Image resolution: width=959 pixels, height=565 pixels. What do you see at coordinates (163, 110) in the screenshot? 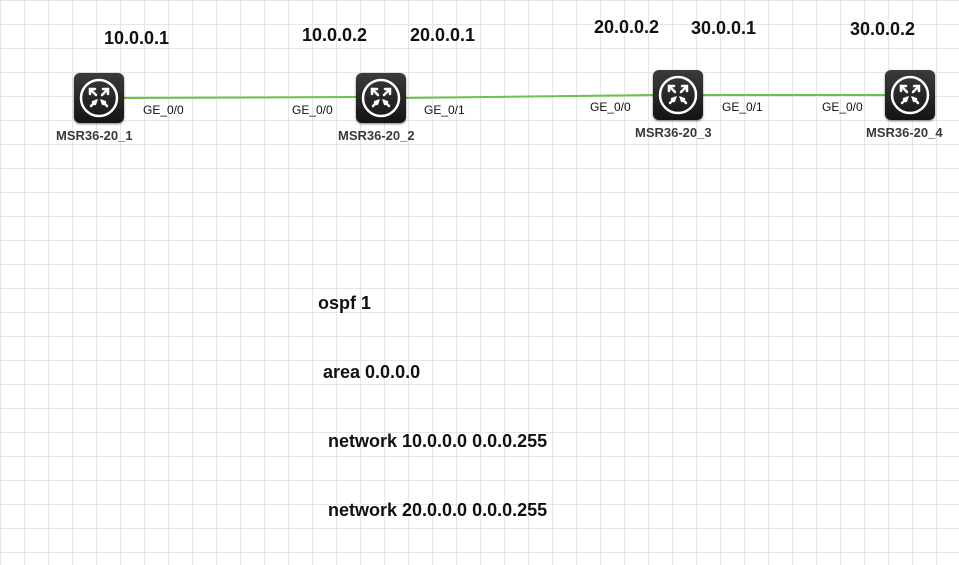
I see `port-label-r1-ge0-0: GE_0/0` at bounding box center [163, 110].